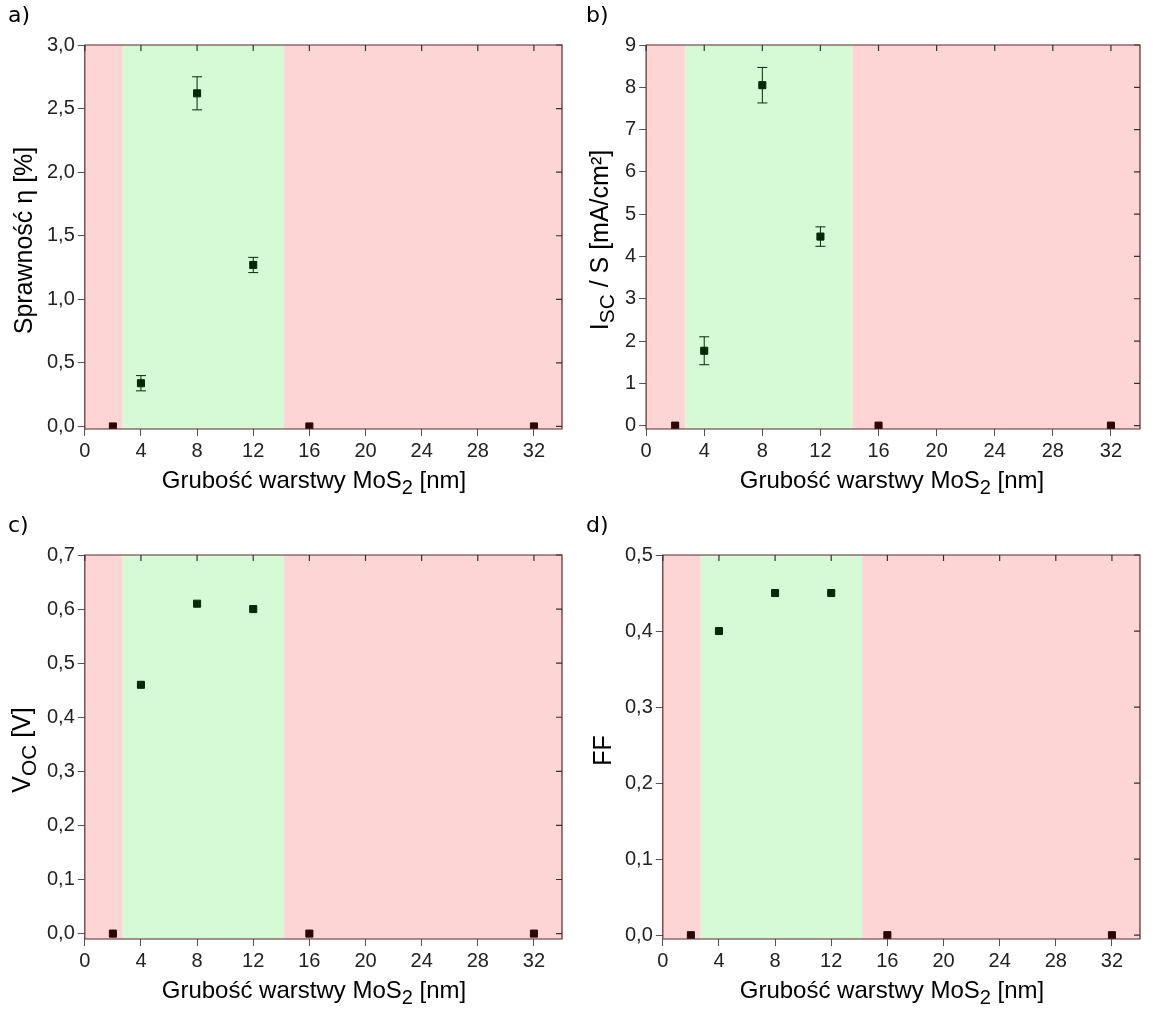  What do you see at coordinates (24, 240) in the screenshot?
I see `y-axis-title: Sprawność η [%]` at bounding box center [24, 240].